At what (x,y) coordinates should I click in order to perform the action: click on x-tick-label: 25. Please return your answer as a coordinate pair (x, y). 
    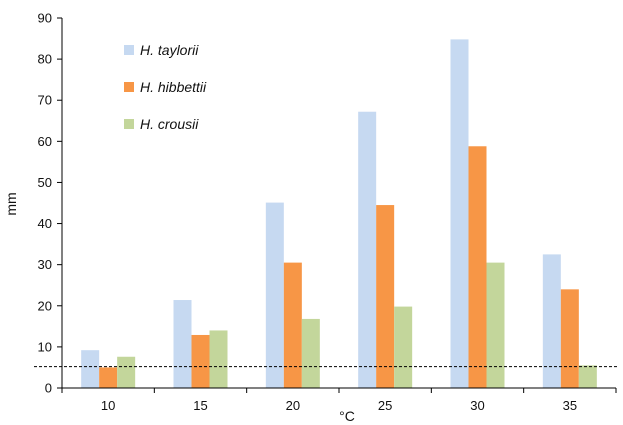
    Looking at the image, I should click on (385, 405).